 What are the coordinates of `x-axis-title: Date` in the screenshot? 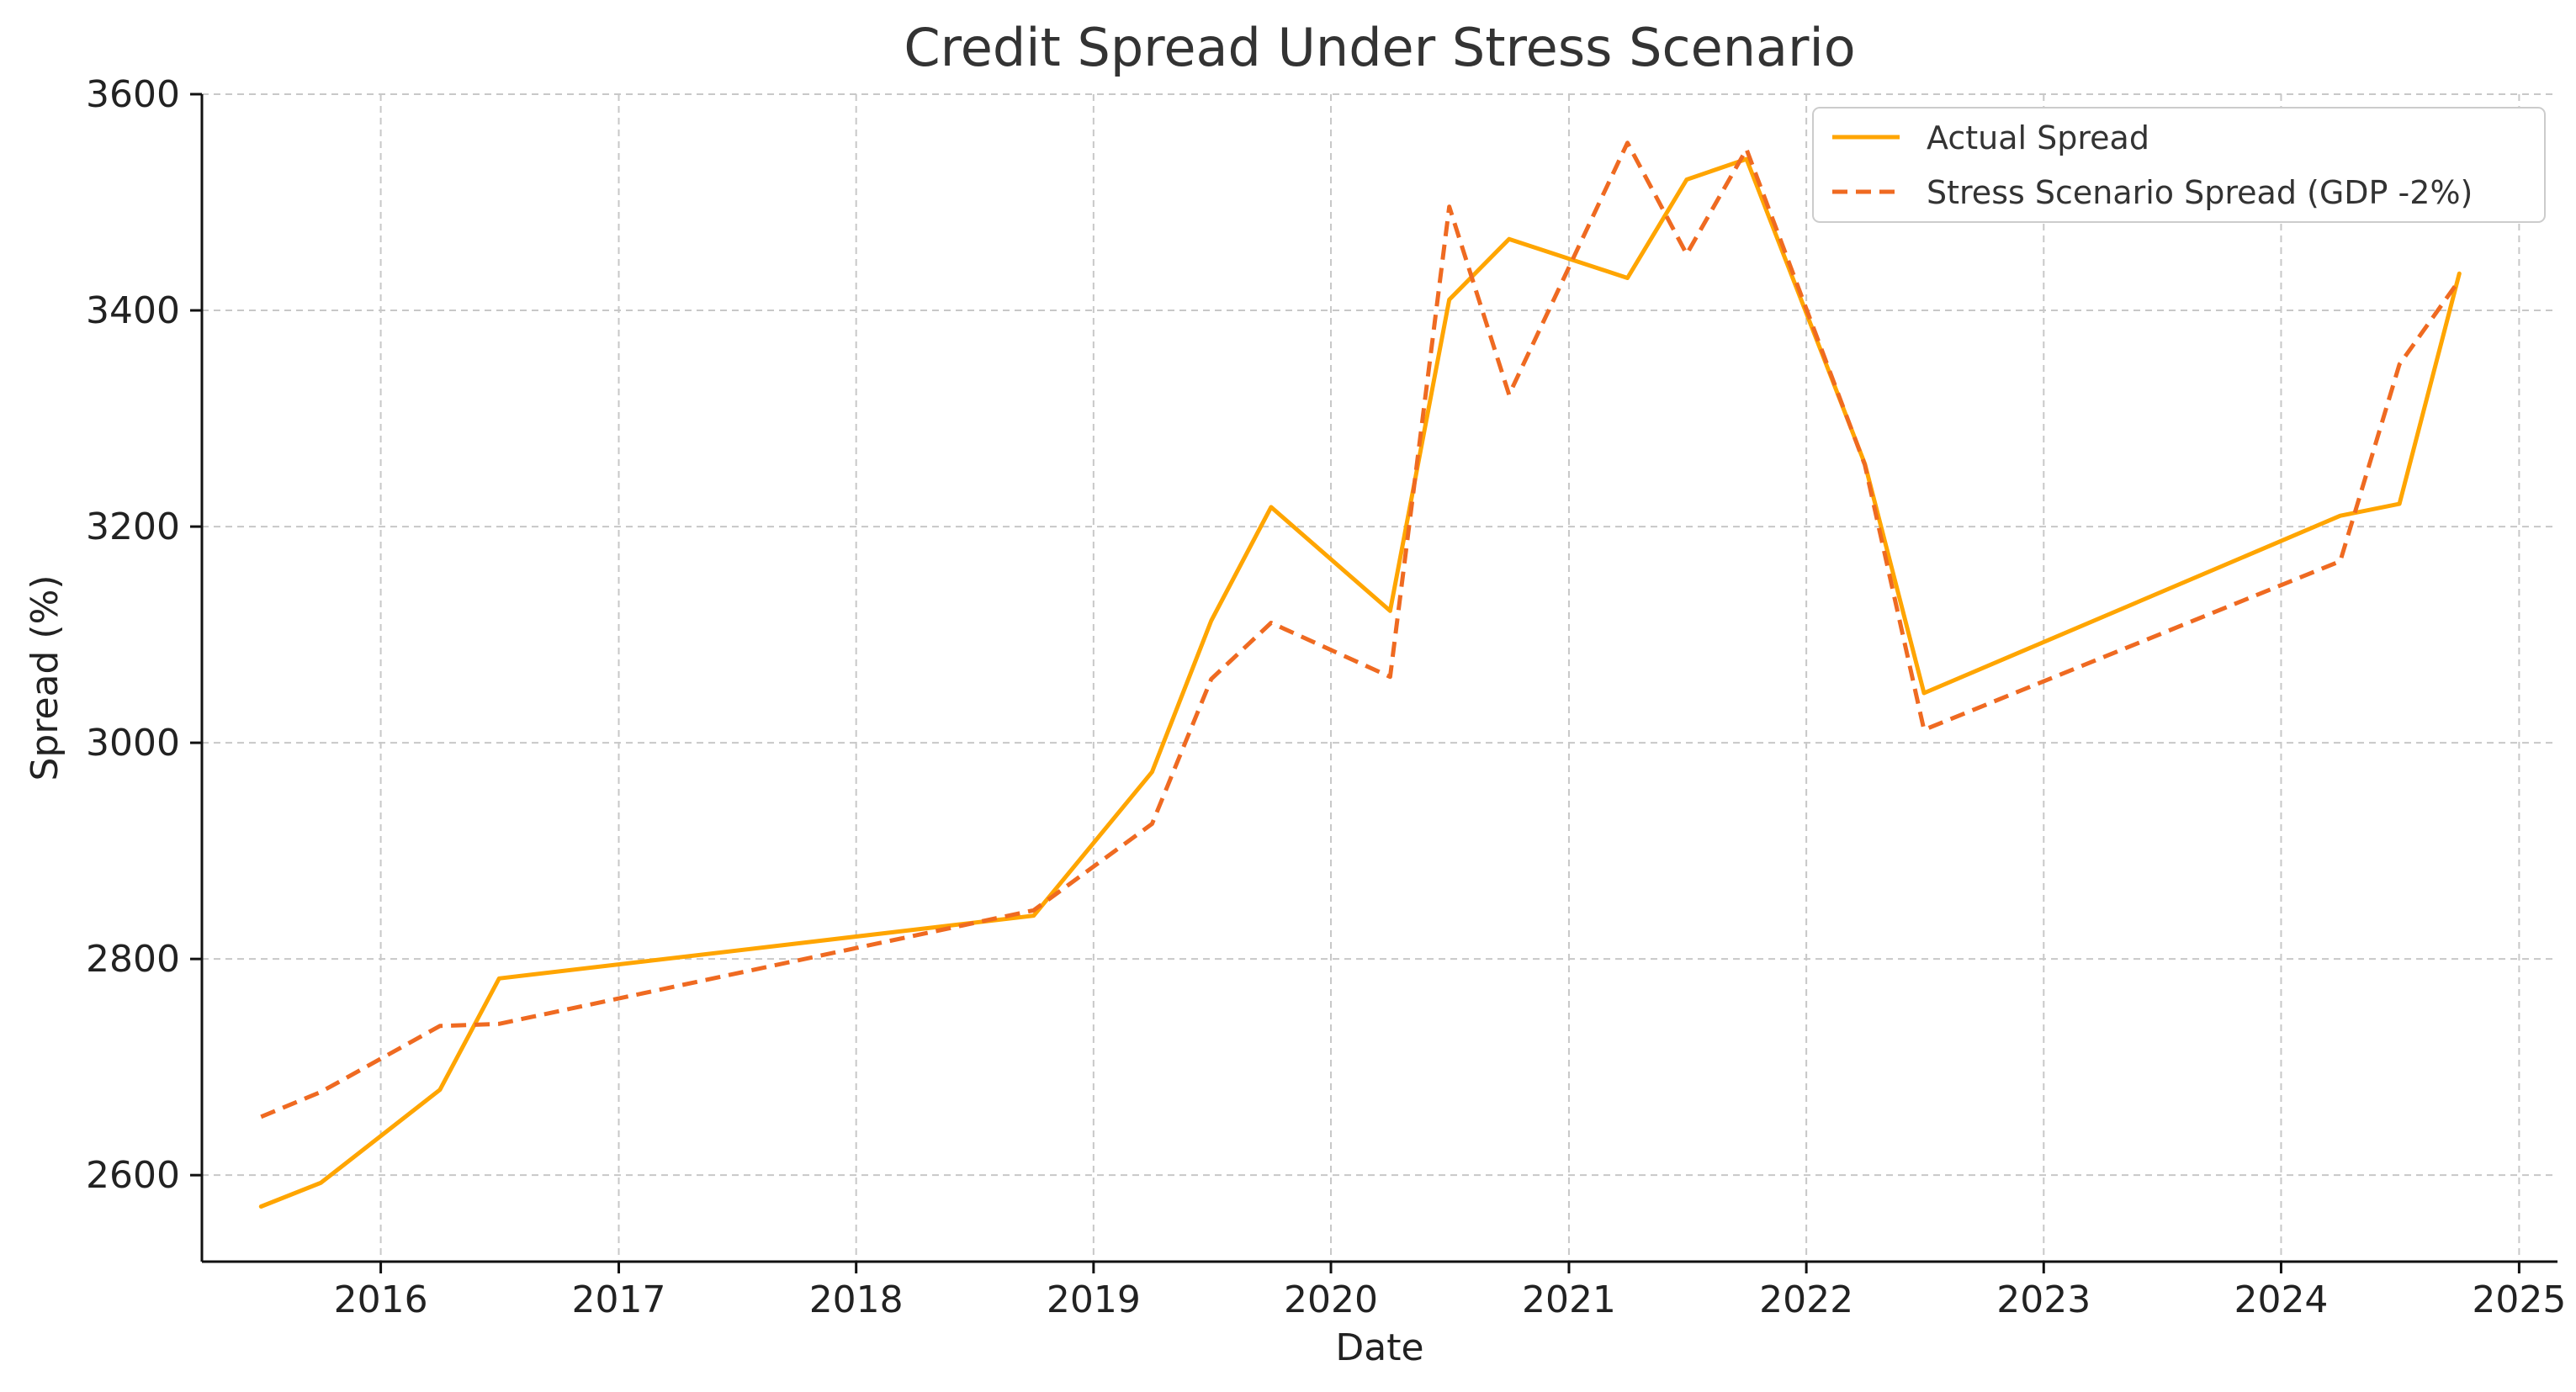 It's located at (1379, 1347).